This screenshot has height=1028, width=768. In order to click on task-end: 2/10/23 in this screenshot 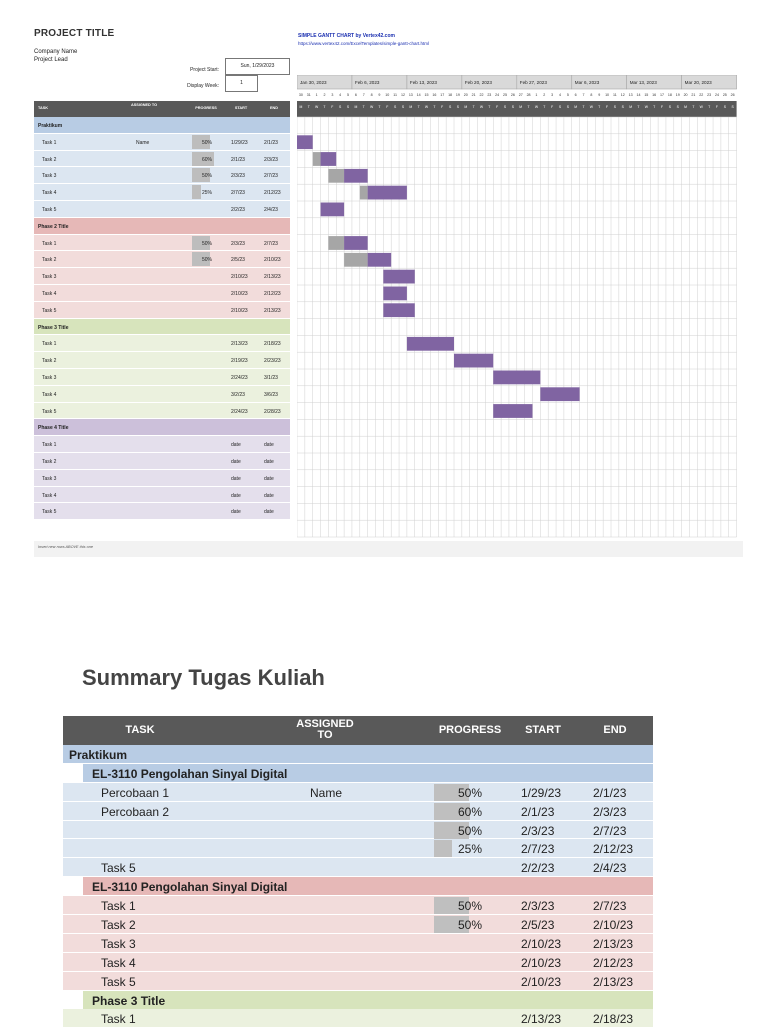, I will do `click(272, 260)`.